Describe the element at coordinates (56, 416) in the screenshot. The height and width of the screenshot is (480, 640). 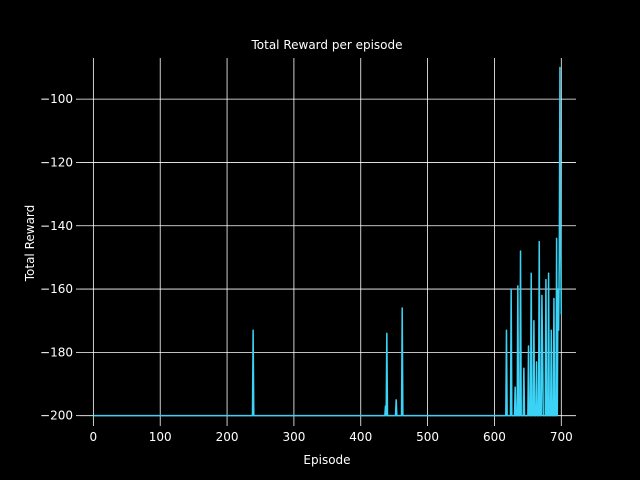
I see `y-tick-label: −200` at that location.